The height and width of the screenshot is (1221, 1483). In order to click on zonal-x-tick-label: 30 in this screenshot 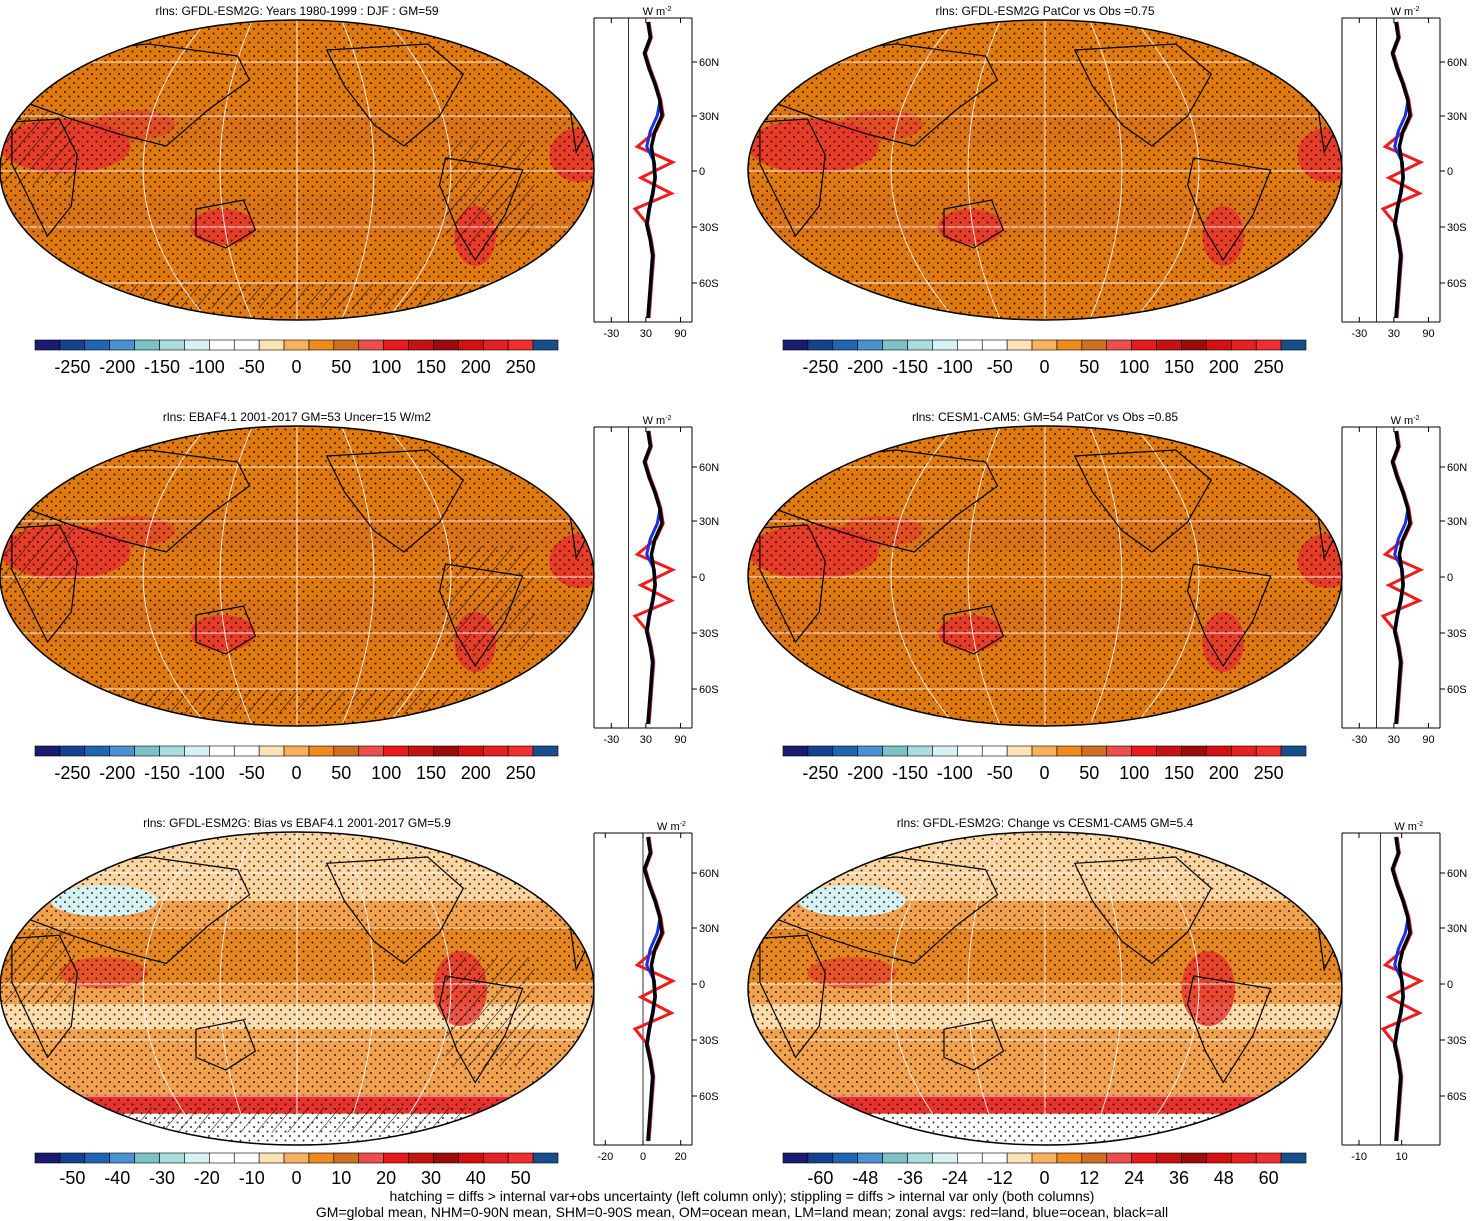, I will do `click(1394, 334)`.